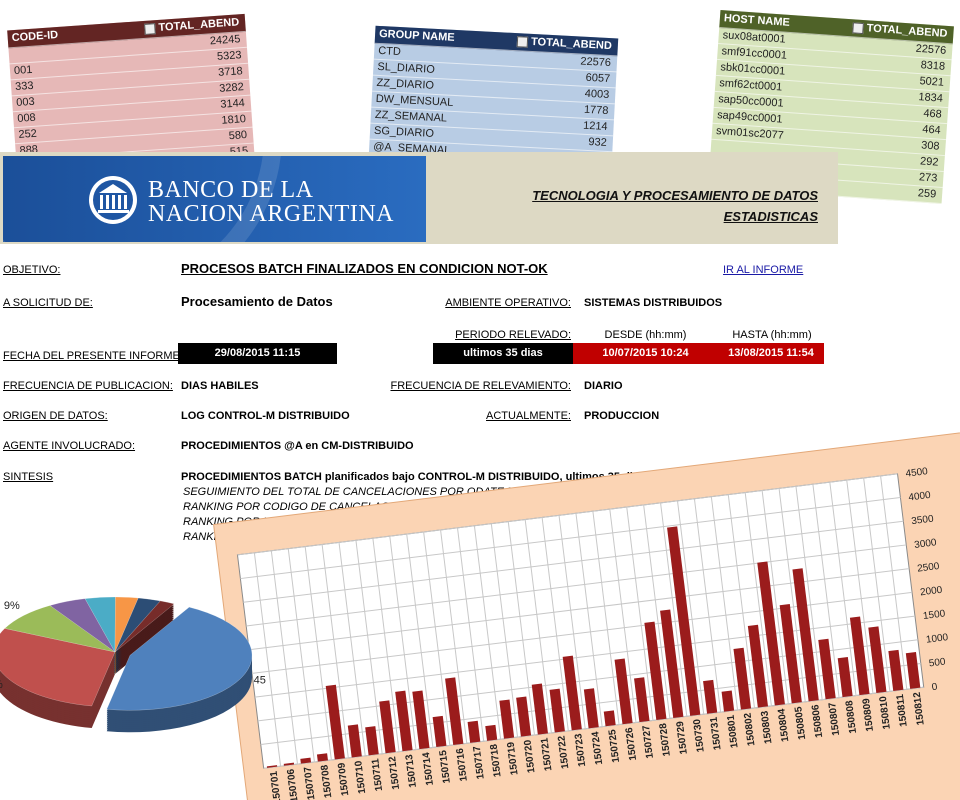  Describe the element at coordinates (622, 416) in the screenshot. I see `field-value: PRODUCCION` at that location.